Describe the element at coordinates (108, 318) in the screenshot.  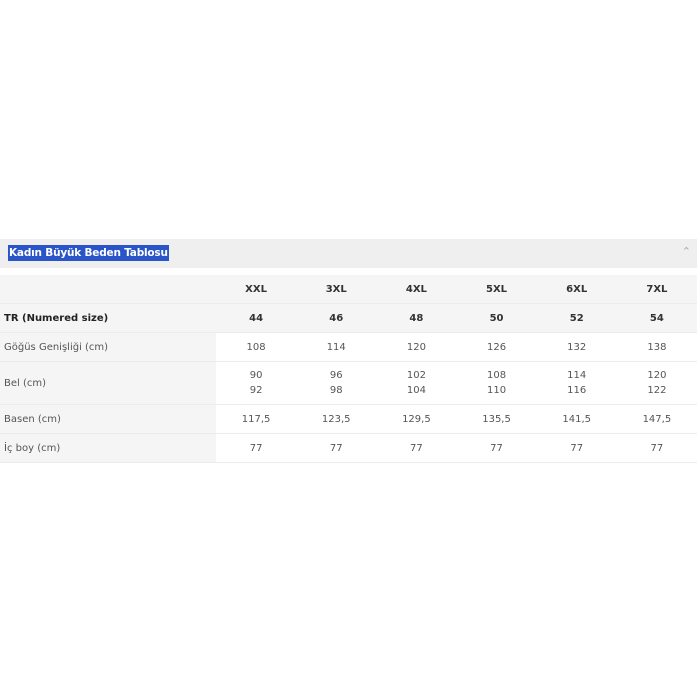
I see `row-label: TR (Numered size)` at that location.